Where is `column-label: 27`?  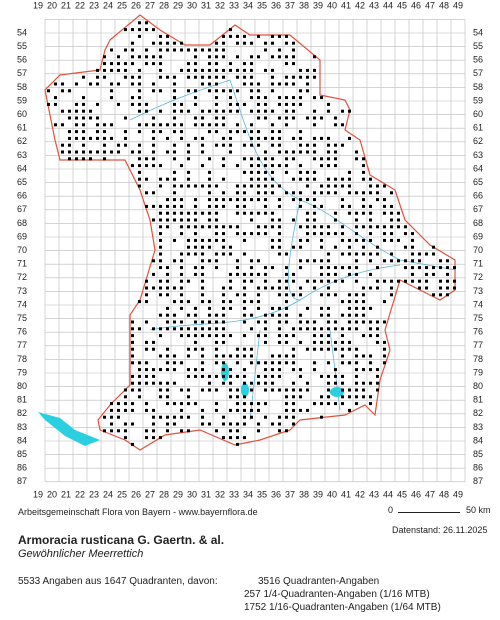 column-label: 27 is located at coordinates (150, 5).